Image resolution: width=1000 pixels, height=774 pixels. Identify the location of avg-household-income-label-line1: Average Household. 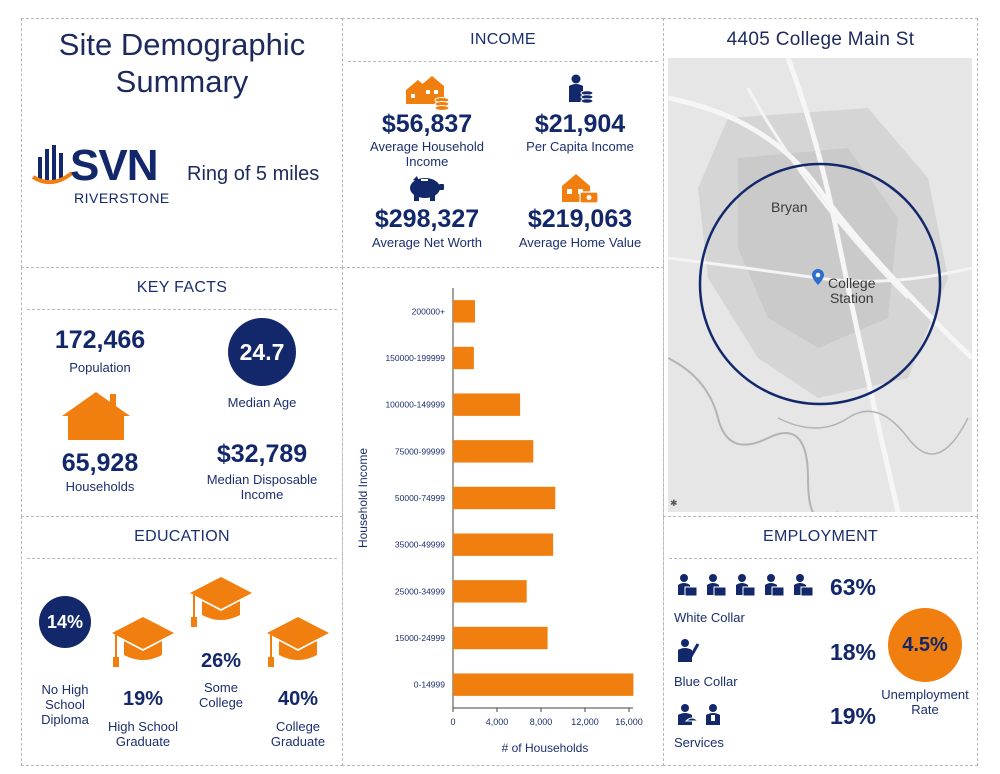
(427, 146).